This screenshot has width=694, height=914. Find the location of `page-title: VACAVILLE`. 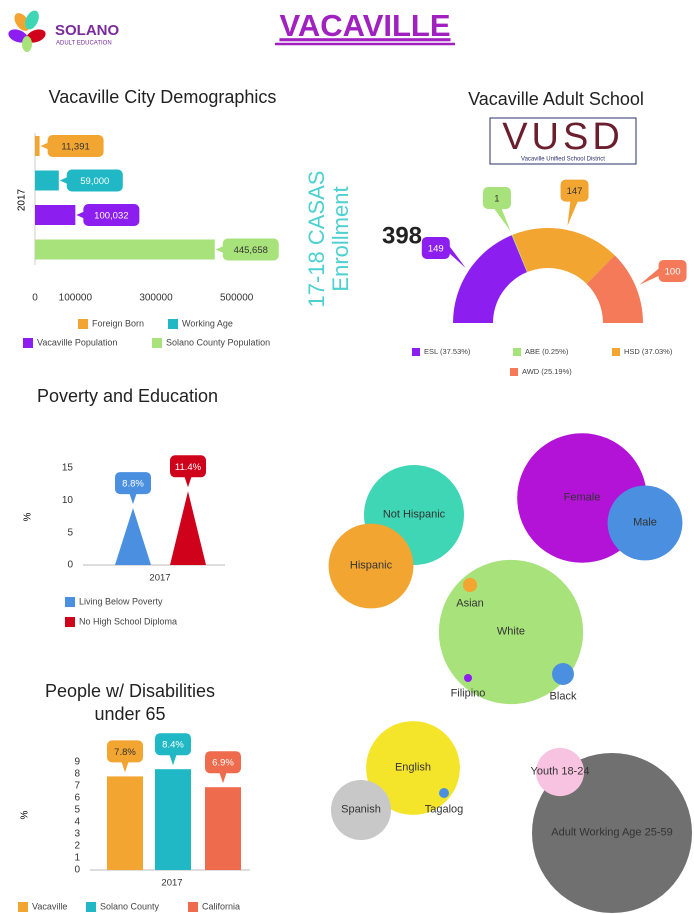

page-title: VACAVILLE is located at coordinates (364, 25).